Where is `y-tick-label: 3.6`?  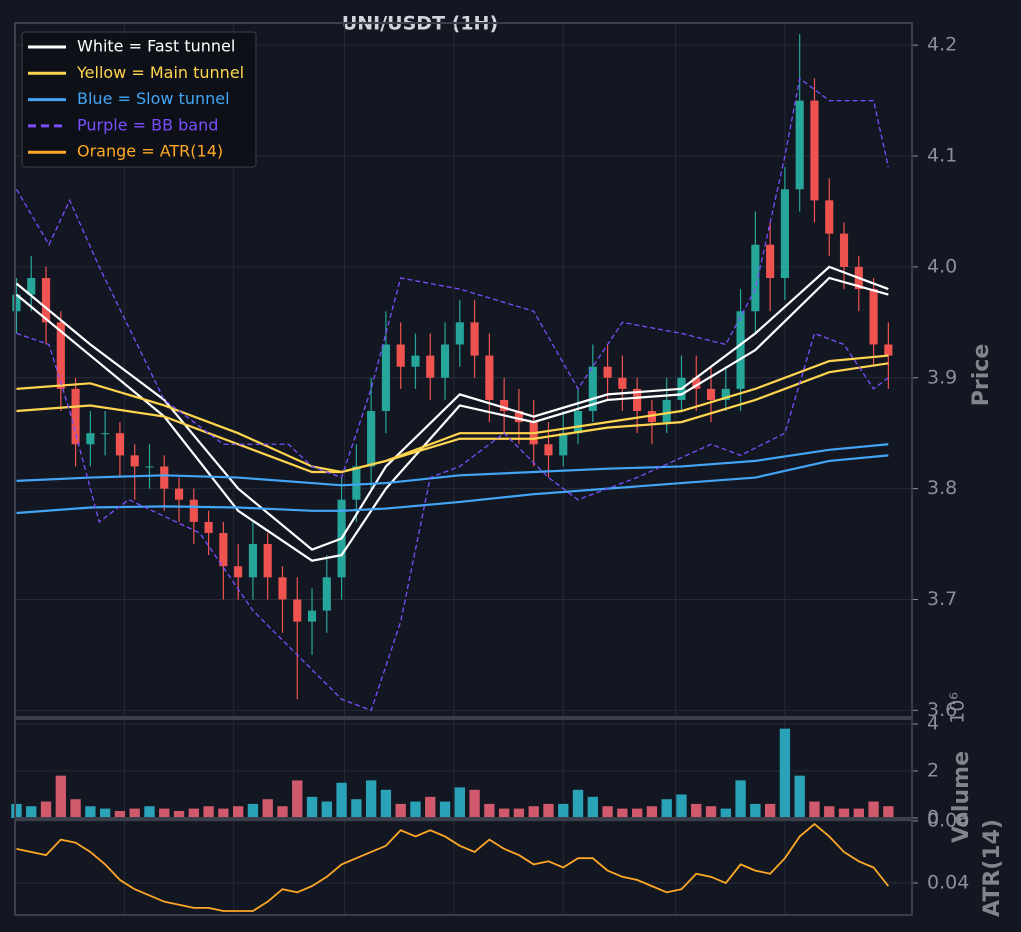
y-tick-label: 3.6 is located at coordinates (942, 710).